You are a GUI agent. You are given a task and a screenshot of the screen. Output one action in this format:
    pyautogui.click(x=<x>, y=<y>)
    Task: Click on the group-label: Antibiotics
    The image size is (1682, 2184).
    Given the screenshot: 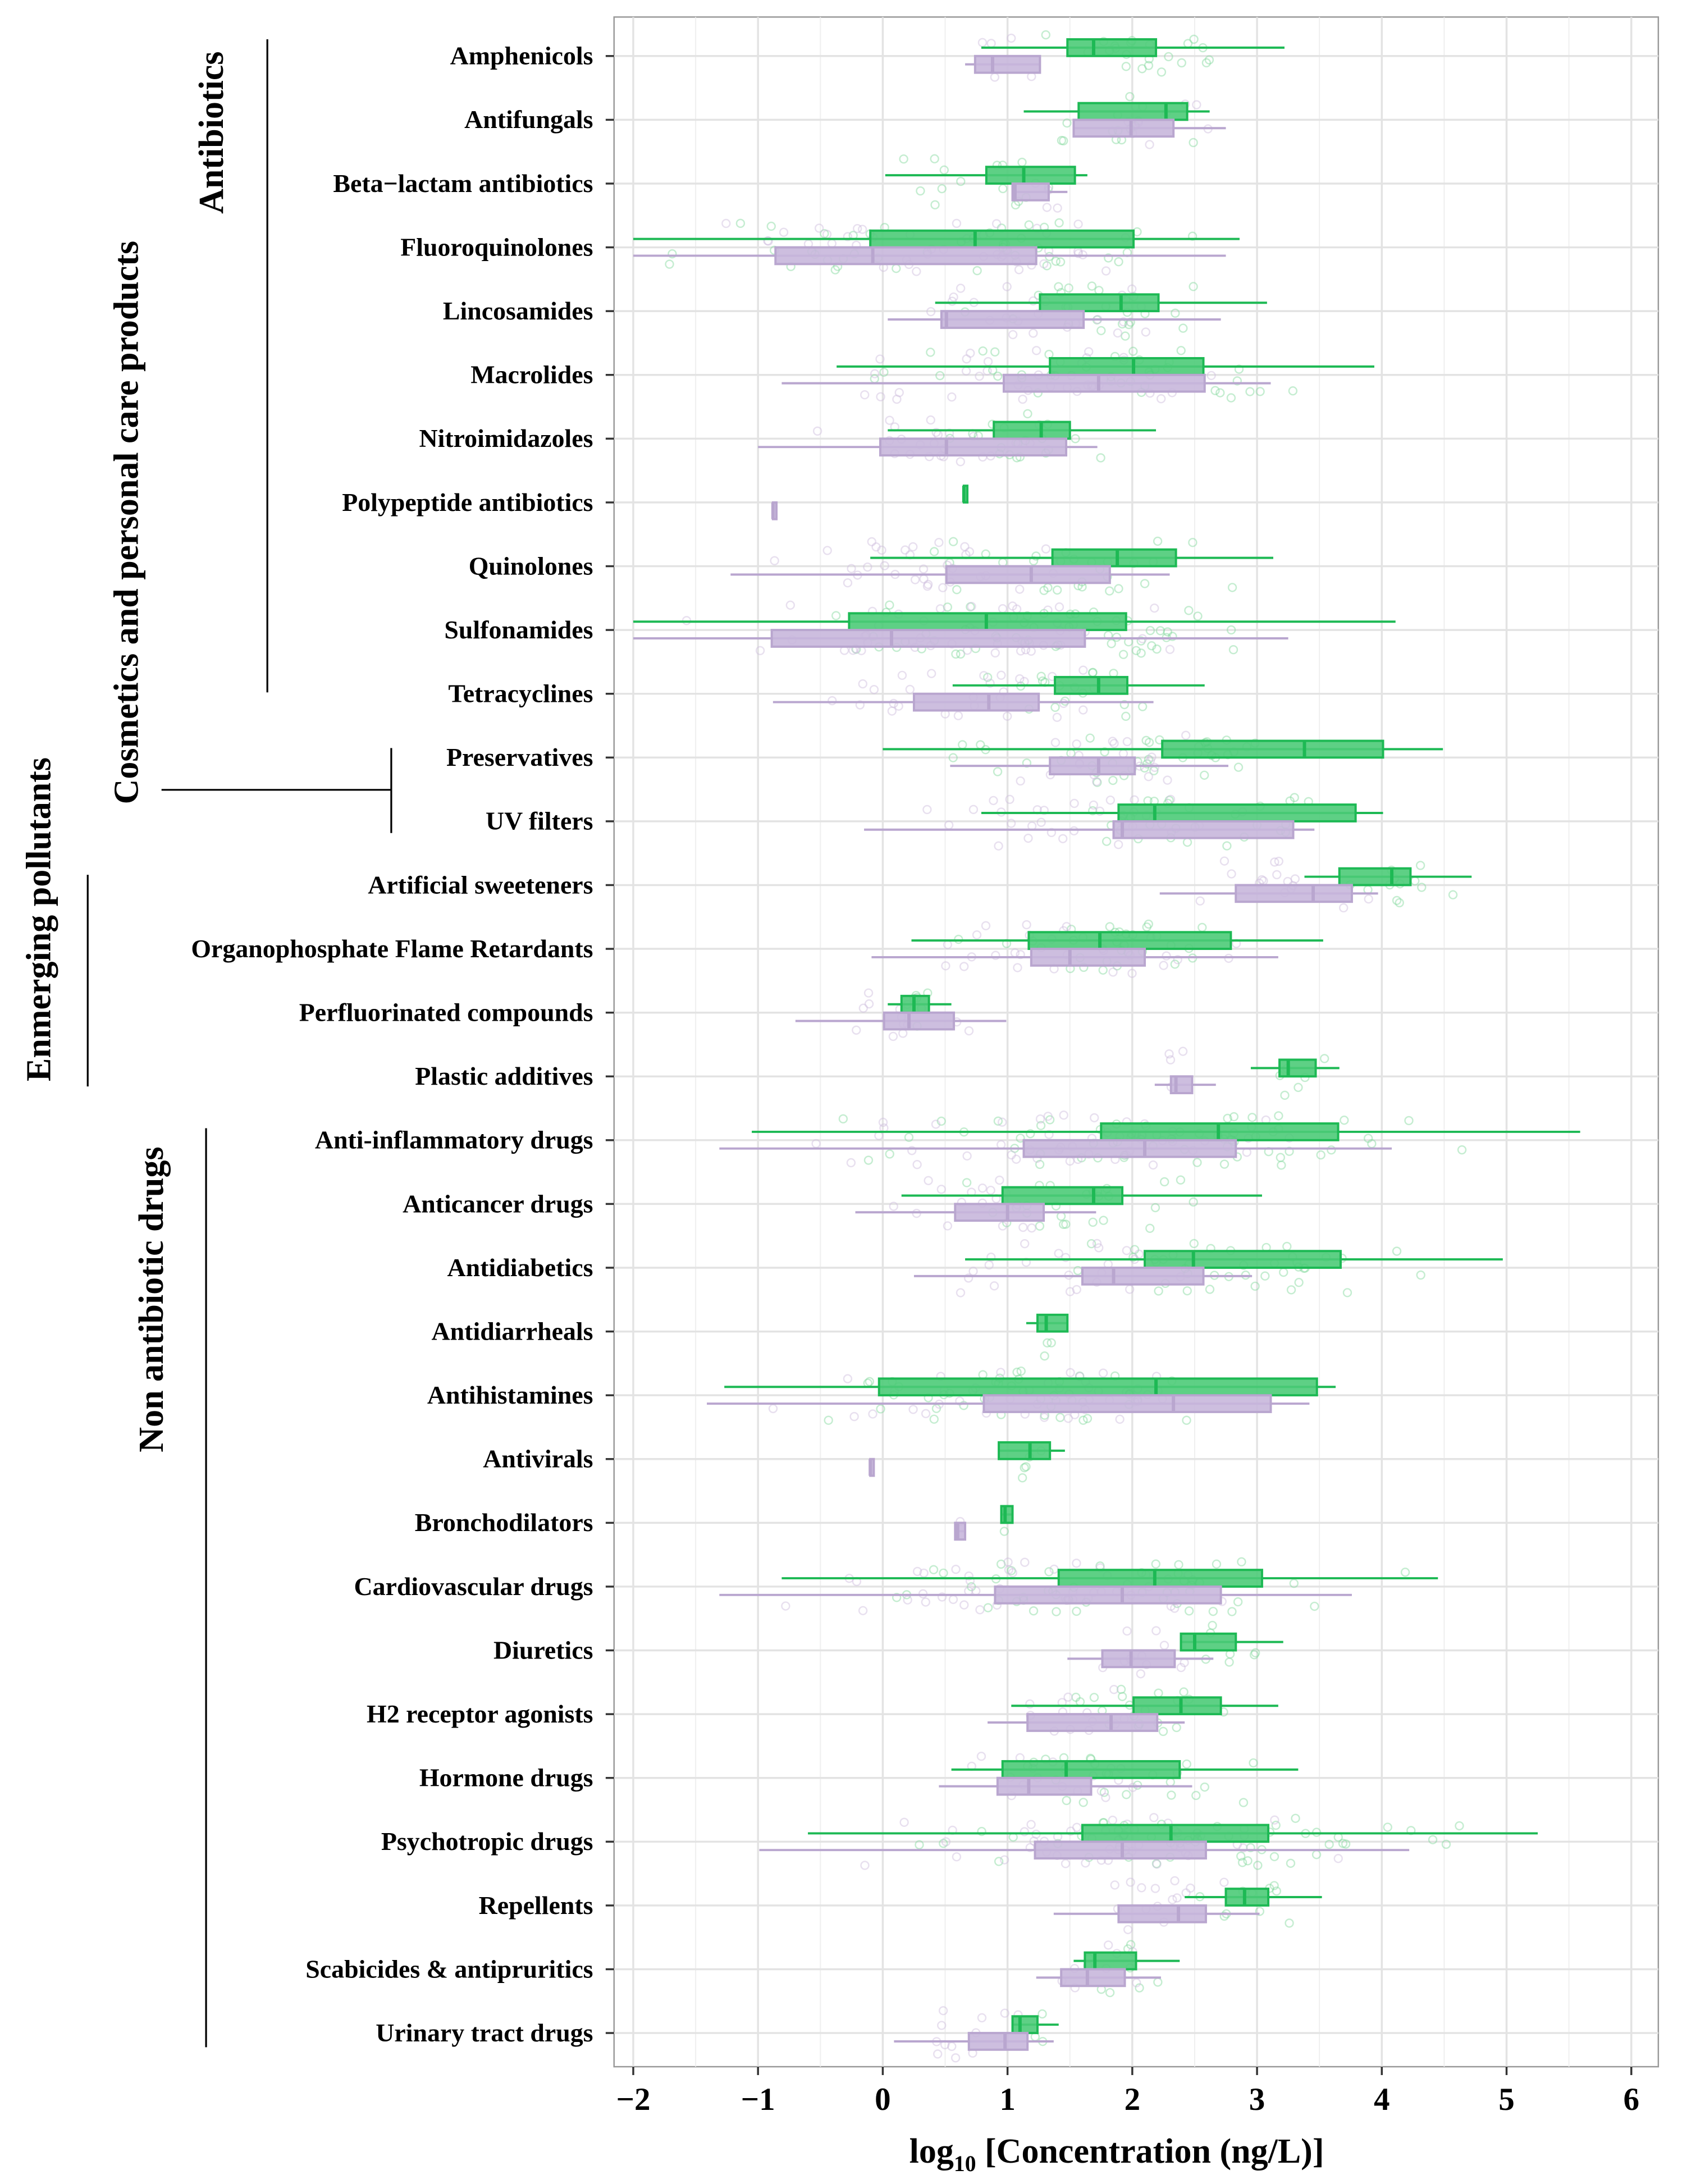 What is the action you would take?
    pyautogui.click(x=212, y=133)
    